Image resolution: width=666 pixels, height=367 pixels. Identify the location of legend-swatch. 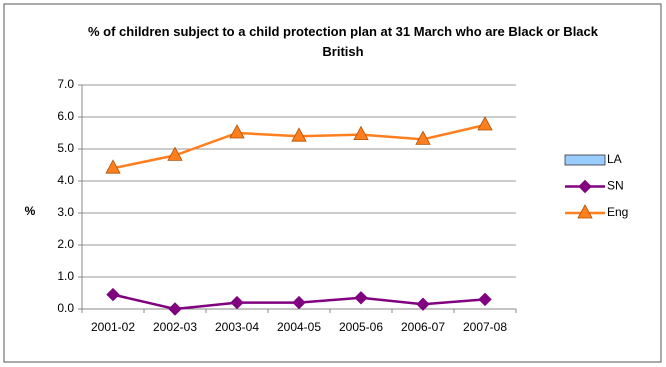
(585, 160).